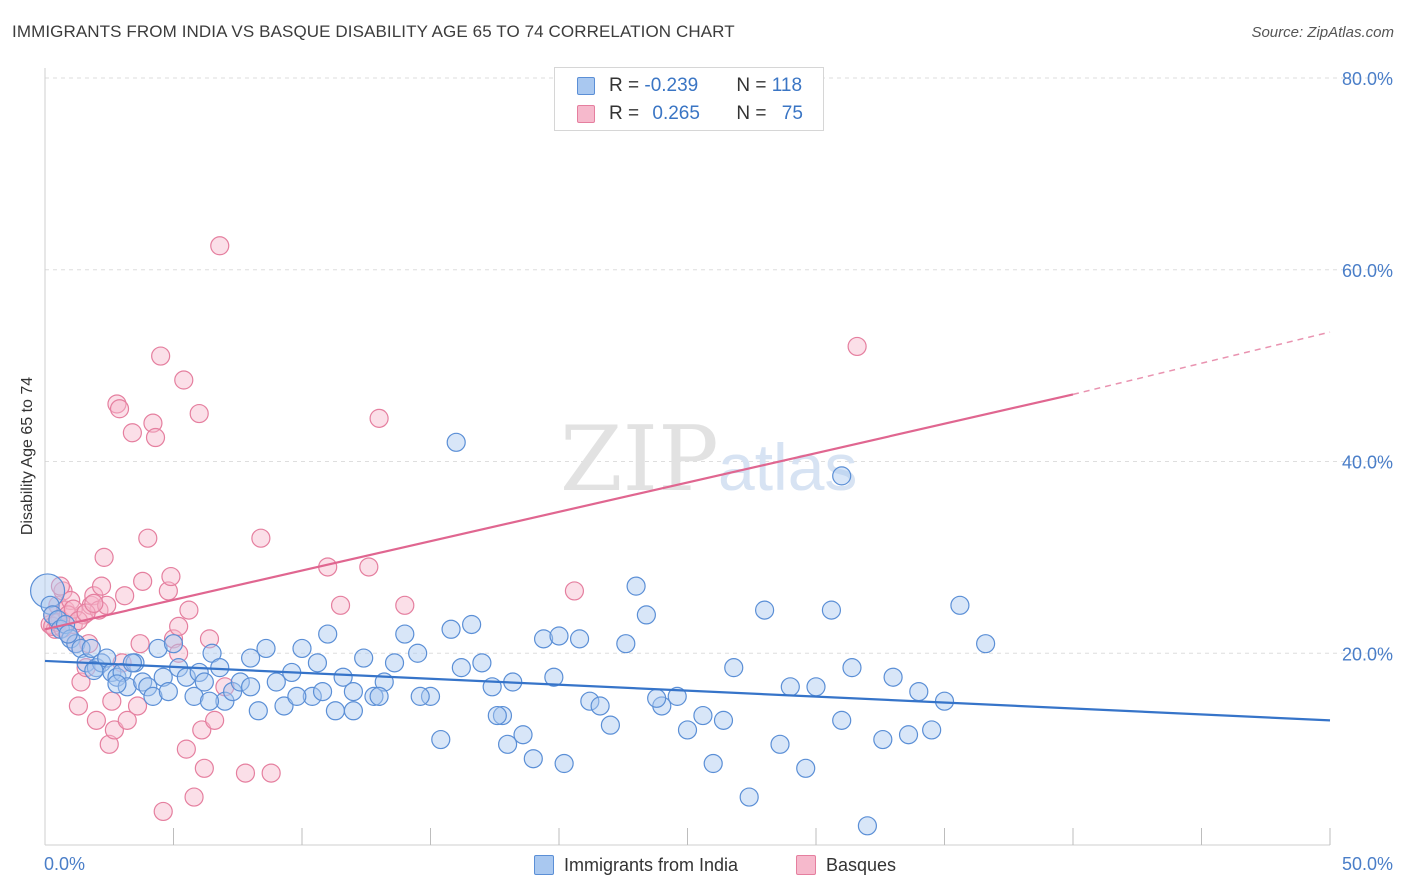 The width and height of the screenshot is (1406, 892). I want to click on bottom-legend-label-india: Immigrants from India, so click(651, 864).